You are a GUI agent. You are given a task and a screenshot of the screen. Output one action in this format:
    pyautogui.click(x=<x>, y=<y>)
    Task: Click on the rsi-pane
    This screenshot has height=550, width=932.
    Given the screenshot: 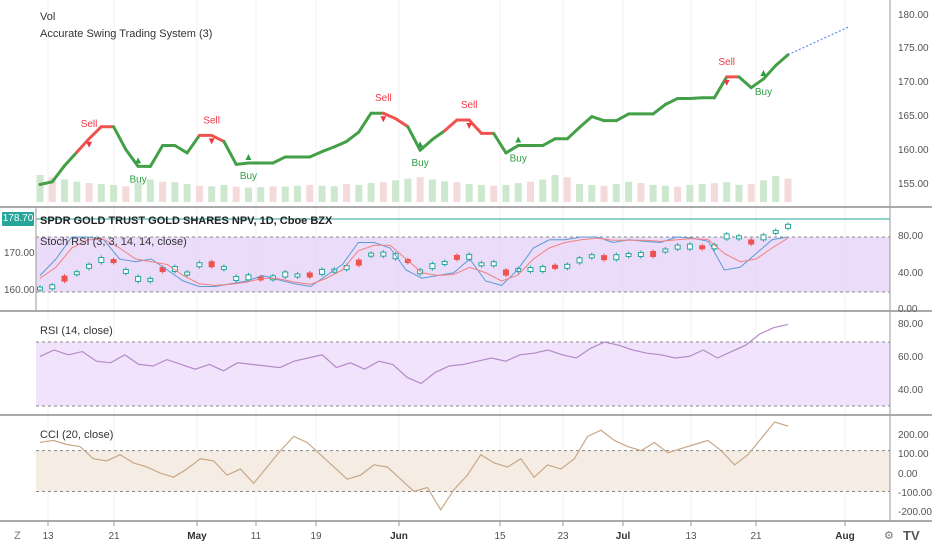 What is the action you would take?
    pyautogui.click(x=463, y=365)
    